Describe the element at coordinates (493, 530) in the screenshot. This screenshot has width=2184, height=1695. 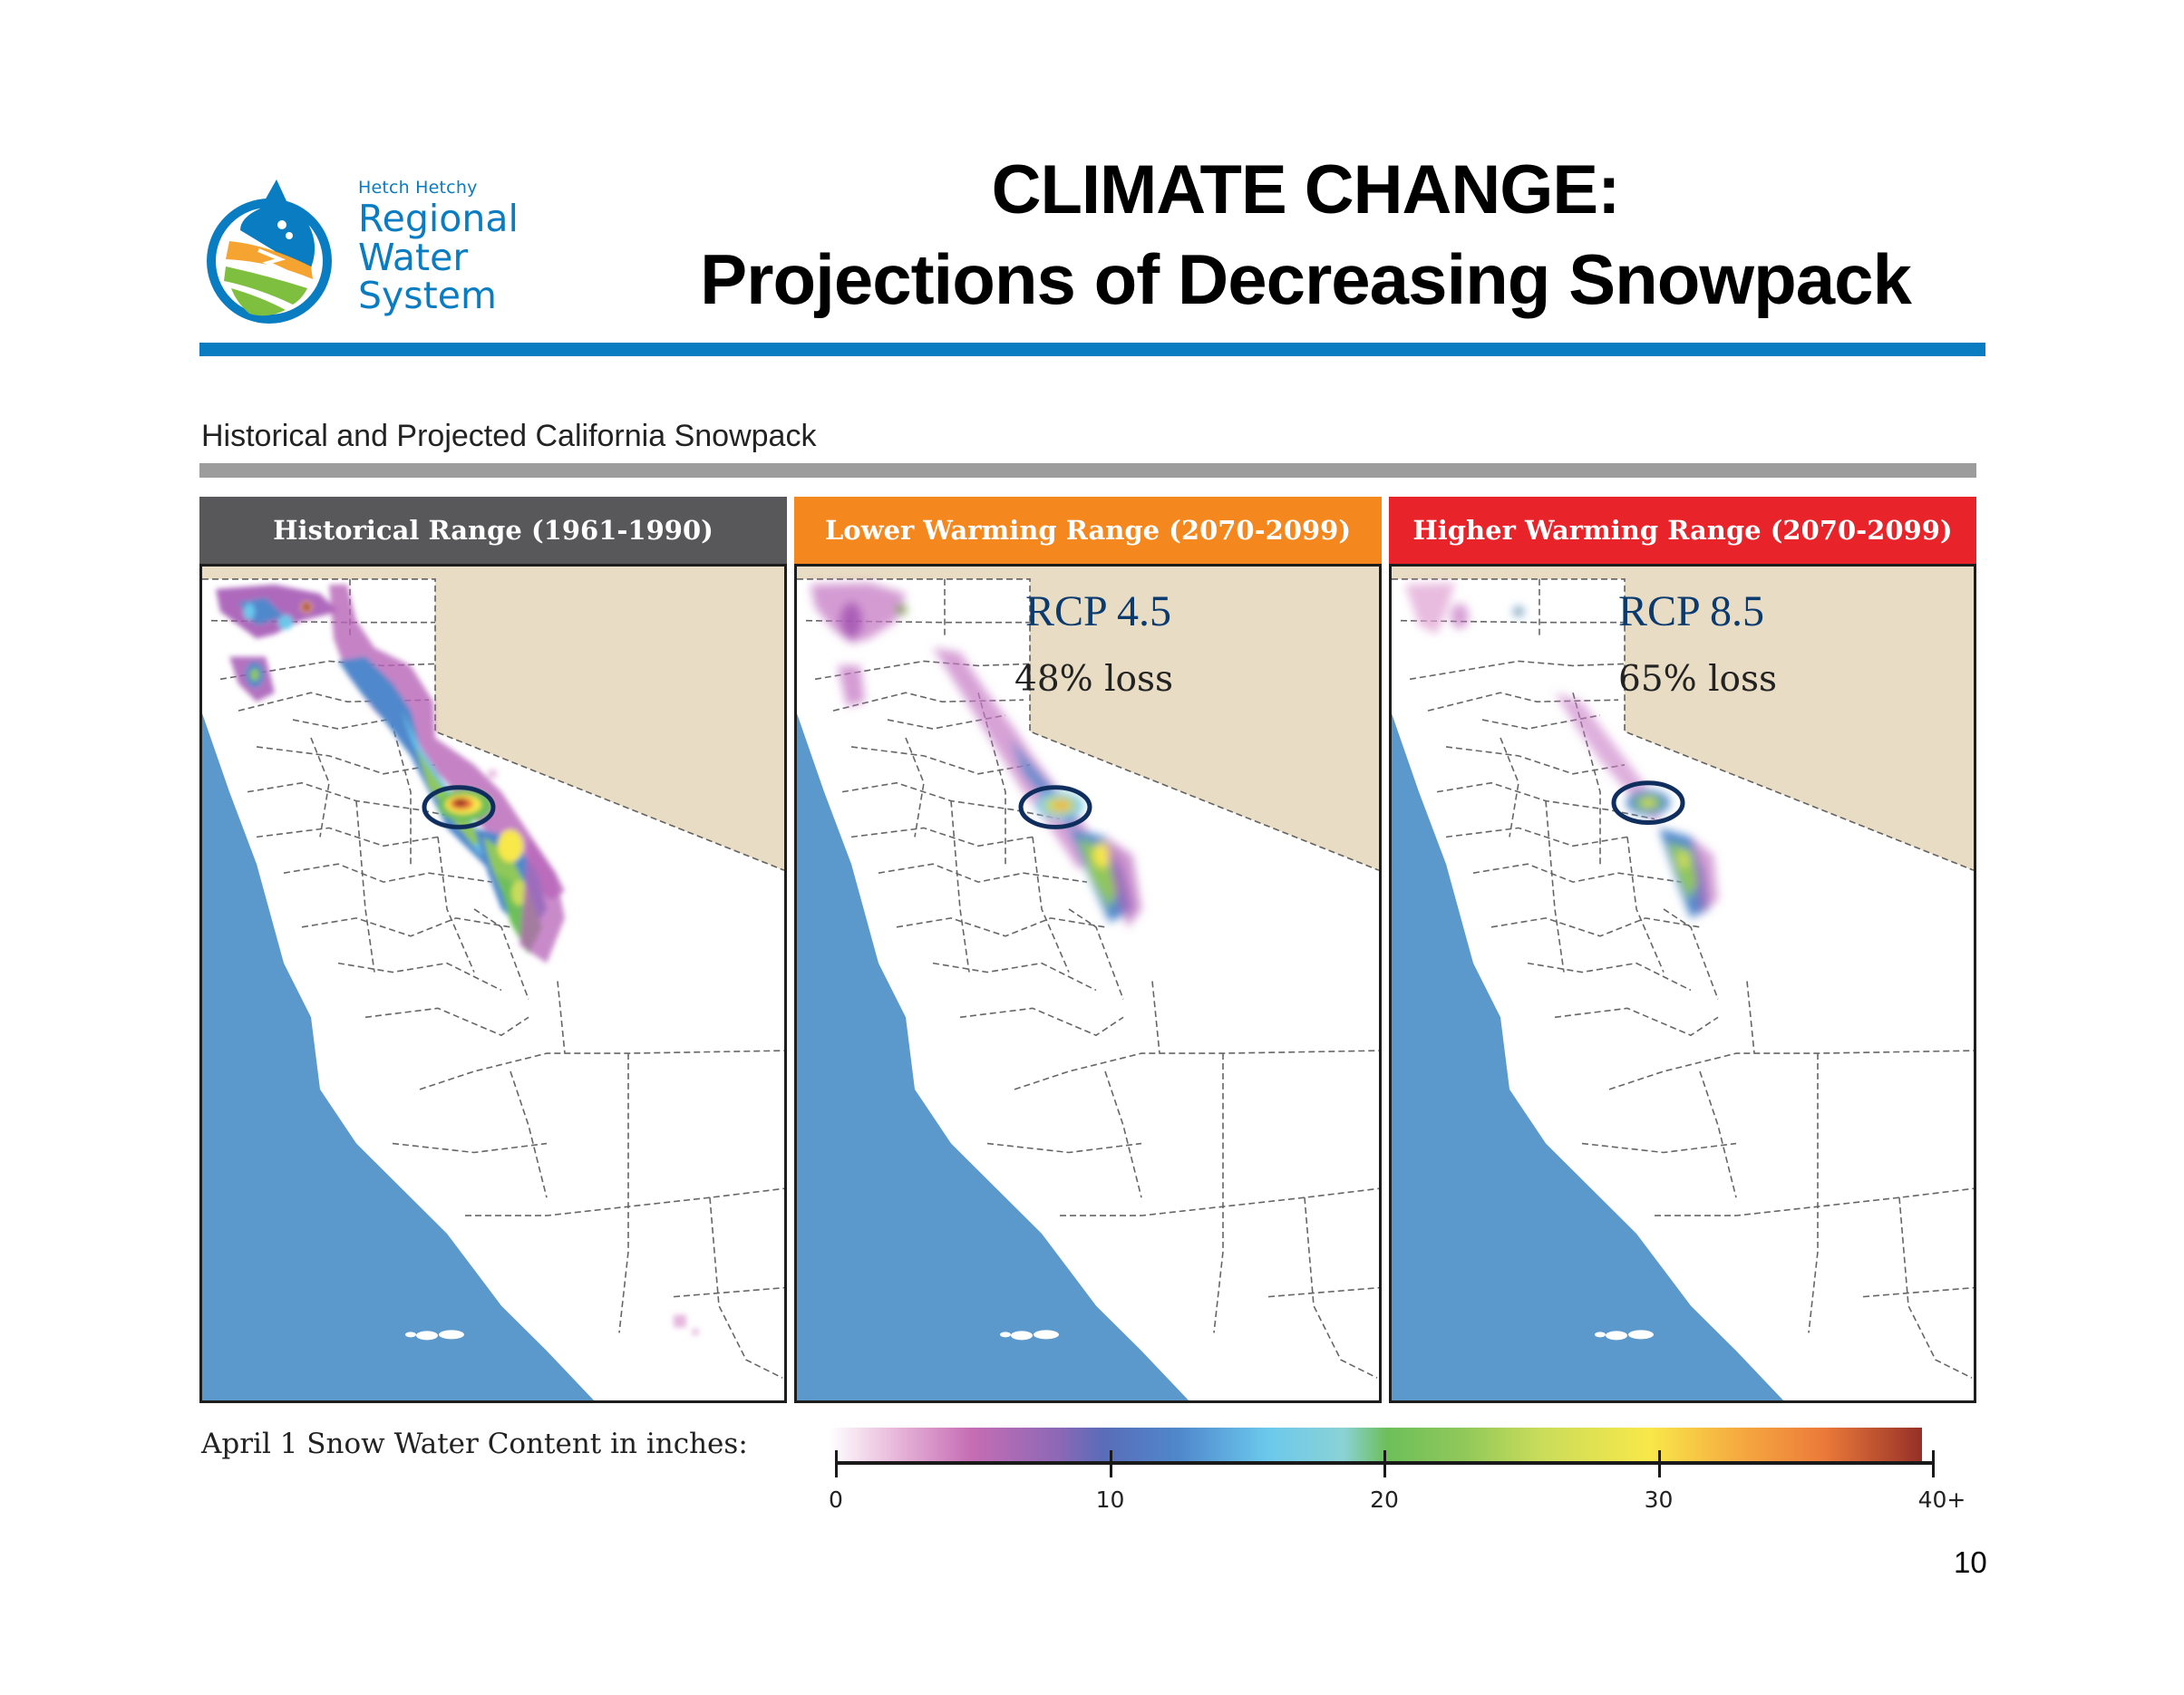
I see `panel-header-historical: Historical Range (1961-1990)` at that location.